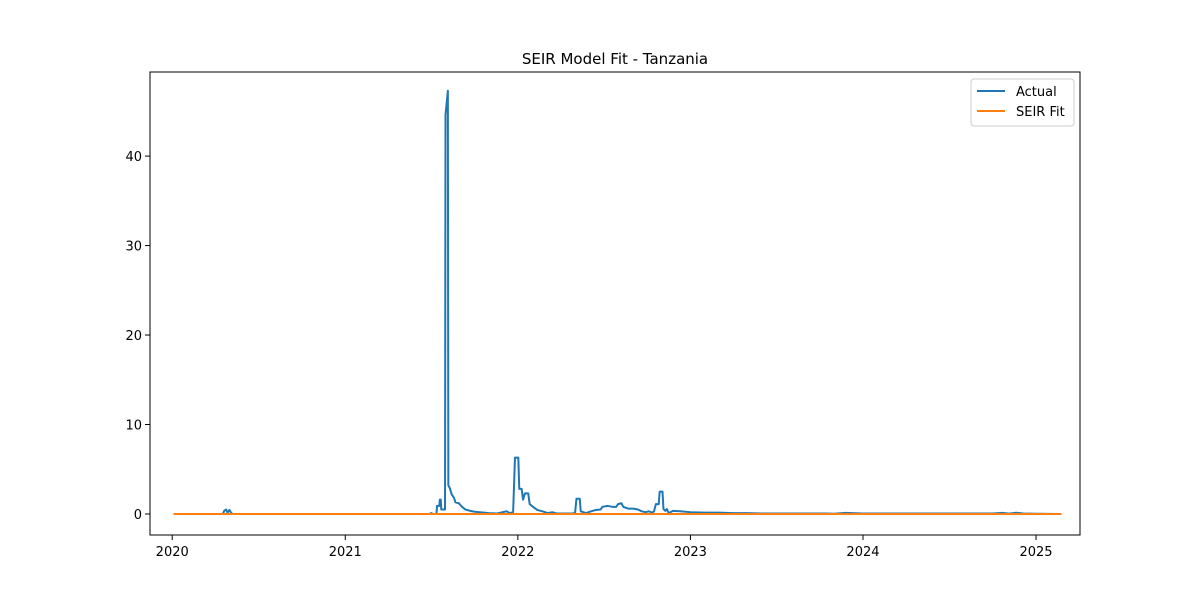 The width and height of the screenshot is (1200, 600). What do you see at coordinates (604, 547) in the screenshot?
I see `x-axis: 2020 2021 2022 2023 2024 2025` at bounding box center [604, 547].